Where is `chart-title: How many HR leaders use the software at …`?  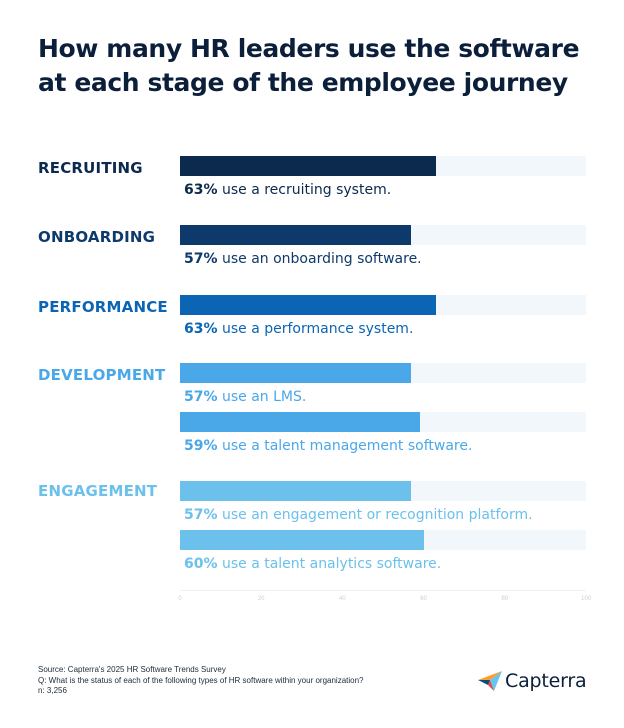 chart-title: How many HR leaders use the software at … is located at coordinates (318, 66).